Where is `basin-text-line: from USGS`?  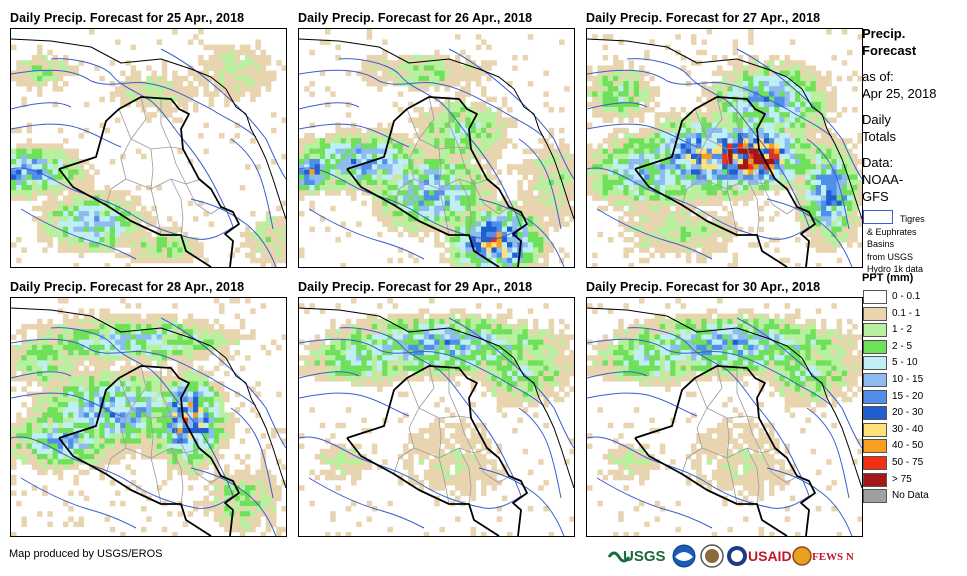
basin-text-line: from USGS is located at coordinates (890, 256).